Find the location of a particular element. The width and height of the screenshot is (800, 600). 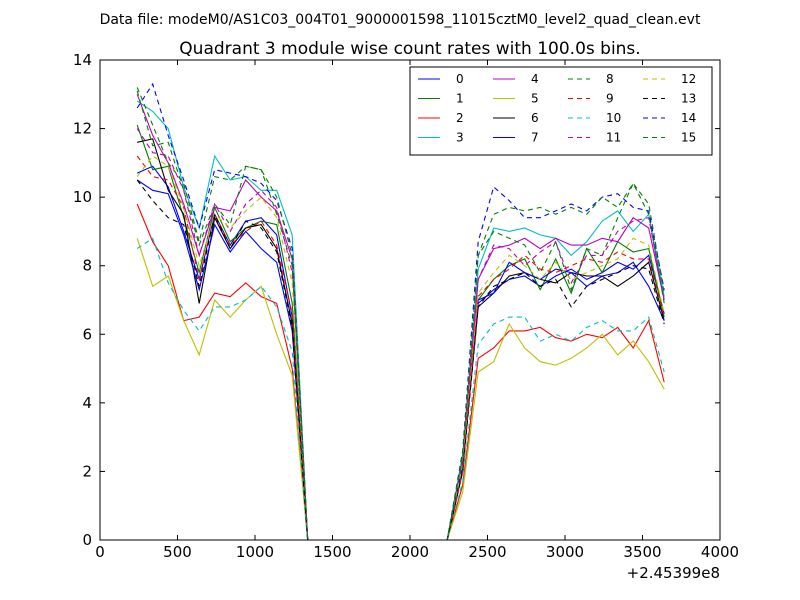

x-tick-label: 3500 is located at coordinates (642, 552).